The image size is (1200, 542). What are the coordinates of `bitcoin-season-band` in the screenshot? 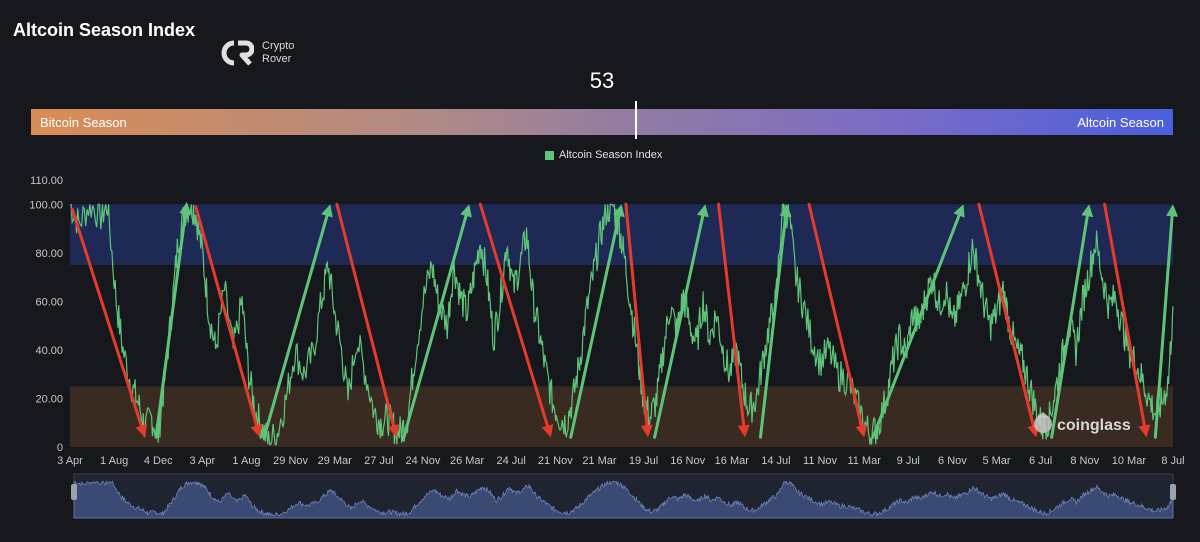 It's located at (621, 416).